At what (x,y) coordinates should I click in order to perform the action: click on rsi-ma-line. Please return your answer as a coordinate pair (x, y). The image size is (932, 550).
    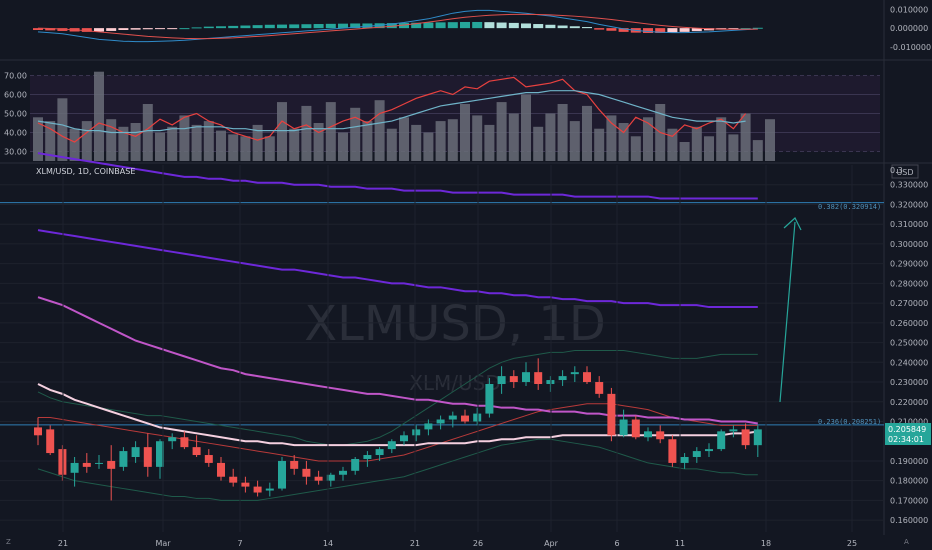
    Looking at the image, I should click on (391, 112).